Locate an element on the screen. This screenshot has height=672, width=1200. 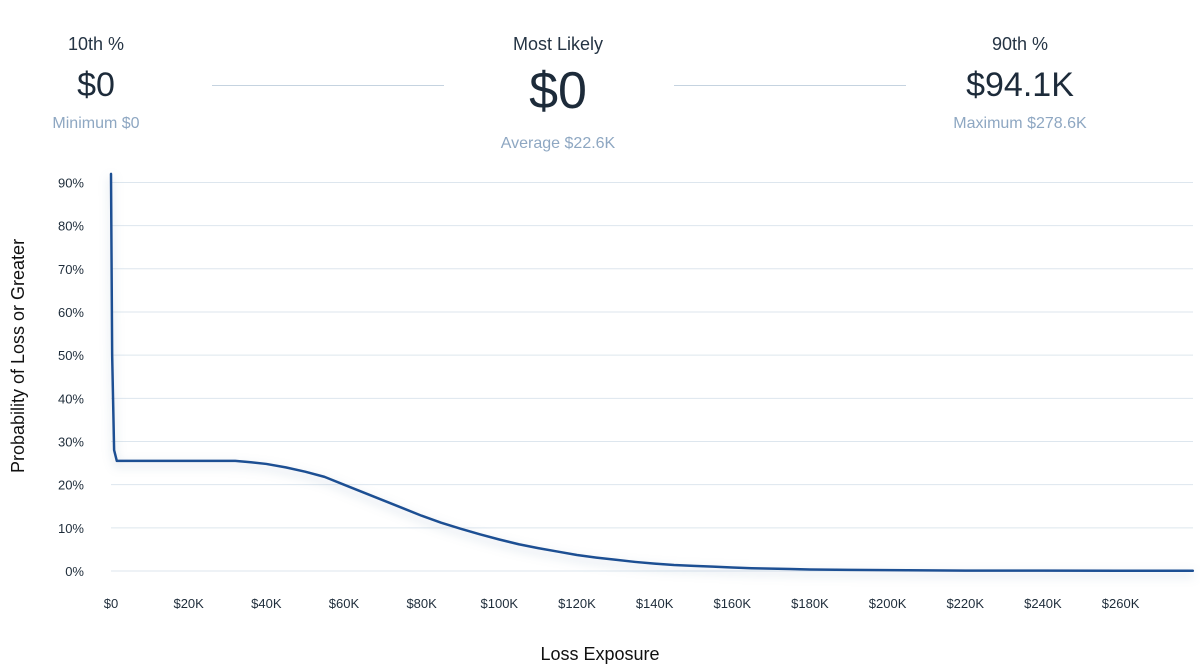
y-axis-ticks: 0% 10% 20% 30% 40% 50% 60% 70% 80% 90% is located at coordinates (71, 377).